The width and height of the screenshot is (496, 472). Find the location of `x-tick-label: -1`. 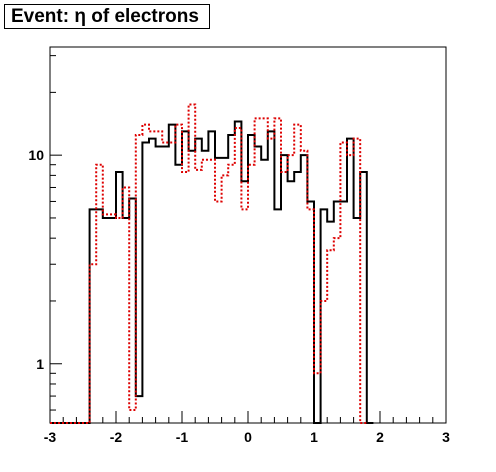

x-tick-label: -1 is located at coordinates (182, 437).